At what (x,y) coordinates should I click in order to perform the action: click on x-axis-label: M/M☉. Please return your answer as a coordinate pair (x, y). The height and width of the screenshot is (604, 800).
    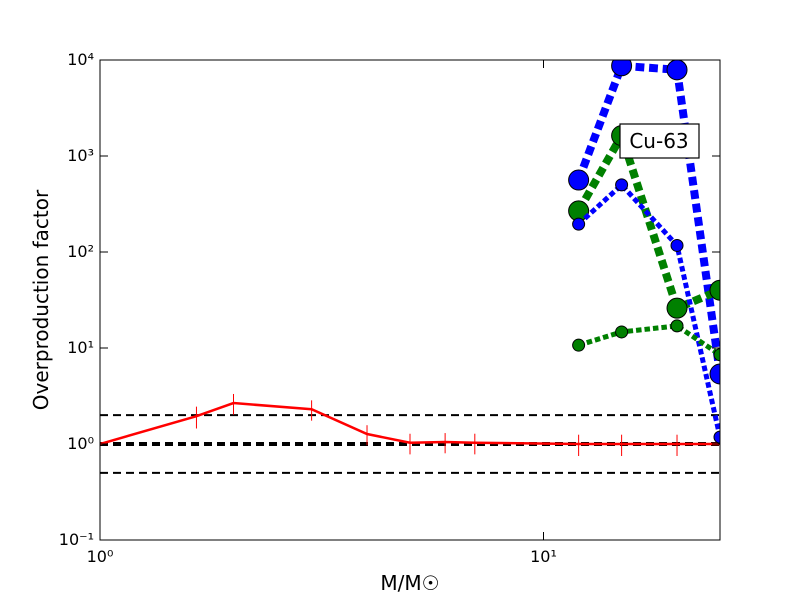
    Looking at the image, I should click on (409, 583).